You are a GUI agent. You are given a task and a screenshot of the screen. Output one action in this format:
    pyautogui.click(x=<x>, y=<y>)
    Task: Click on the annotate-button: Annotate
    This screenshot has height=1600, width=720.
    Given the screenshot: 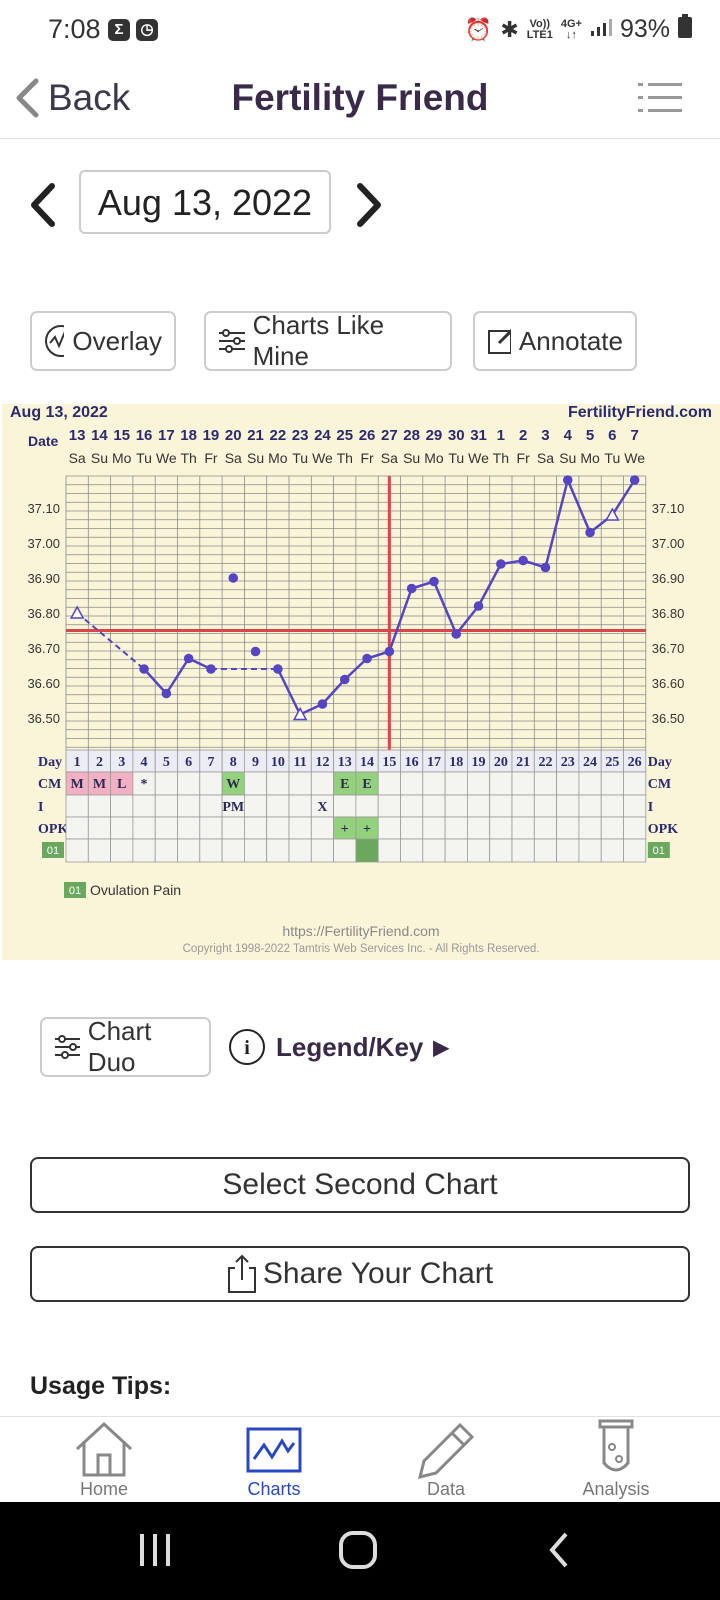 What is the action you would take?
    pyautogui.click(x=555, y=341)
    